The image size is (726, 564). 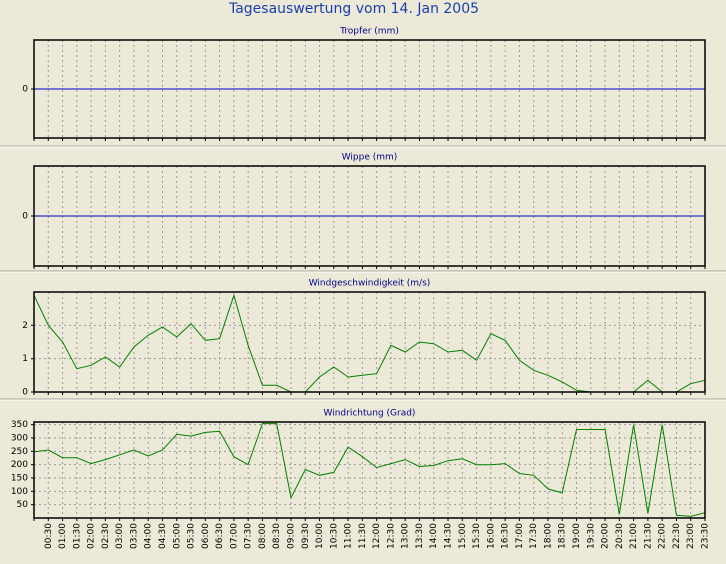 I want to click on x-tick-label: 22:30, so click(x=677, y=536).